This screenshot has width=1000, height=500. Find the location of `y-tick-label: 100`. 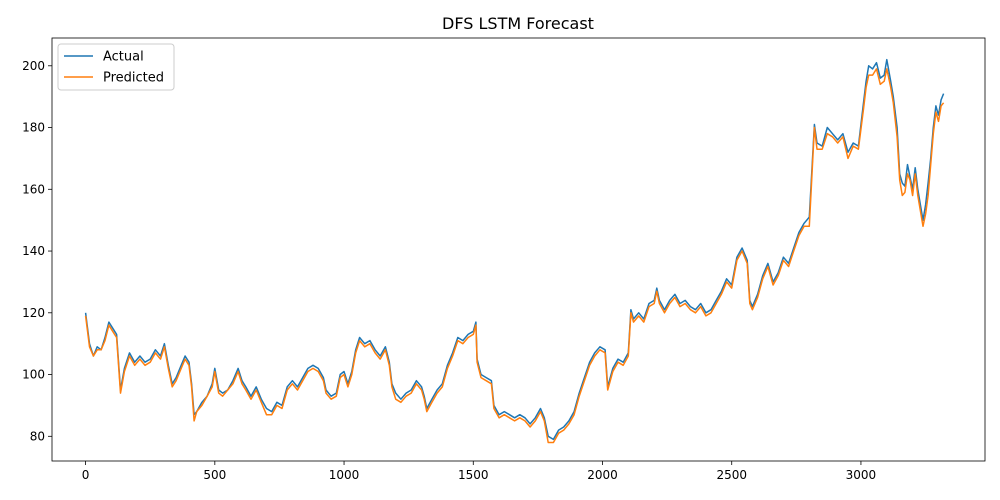

y-tick-label: 100 is located at coordinates (33, 375).